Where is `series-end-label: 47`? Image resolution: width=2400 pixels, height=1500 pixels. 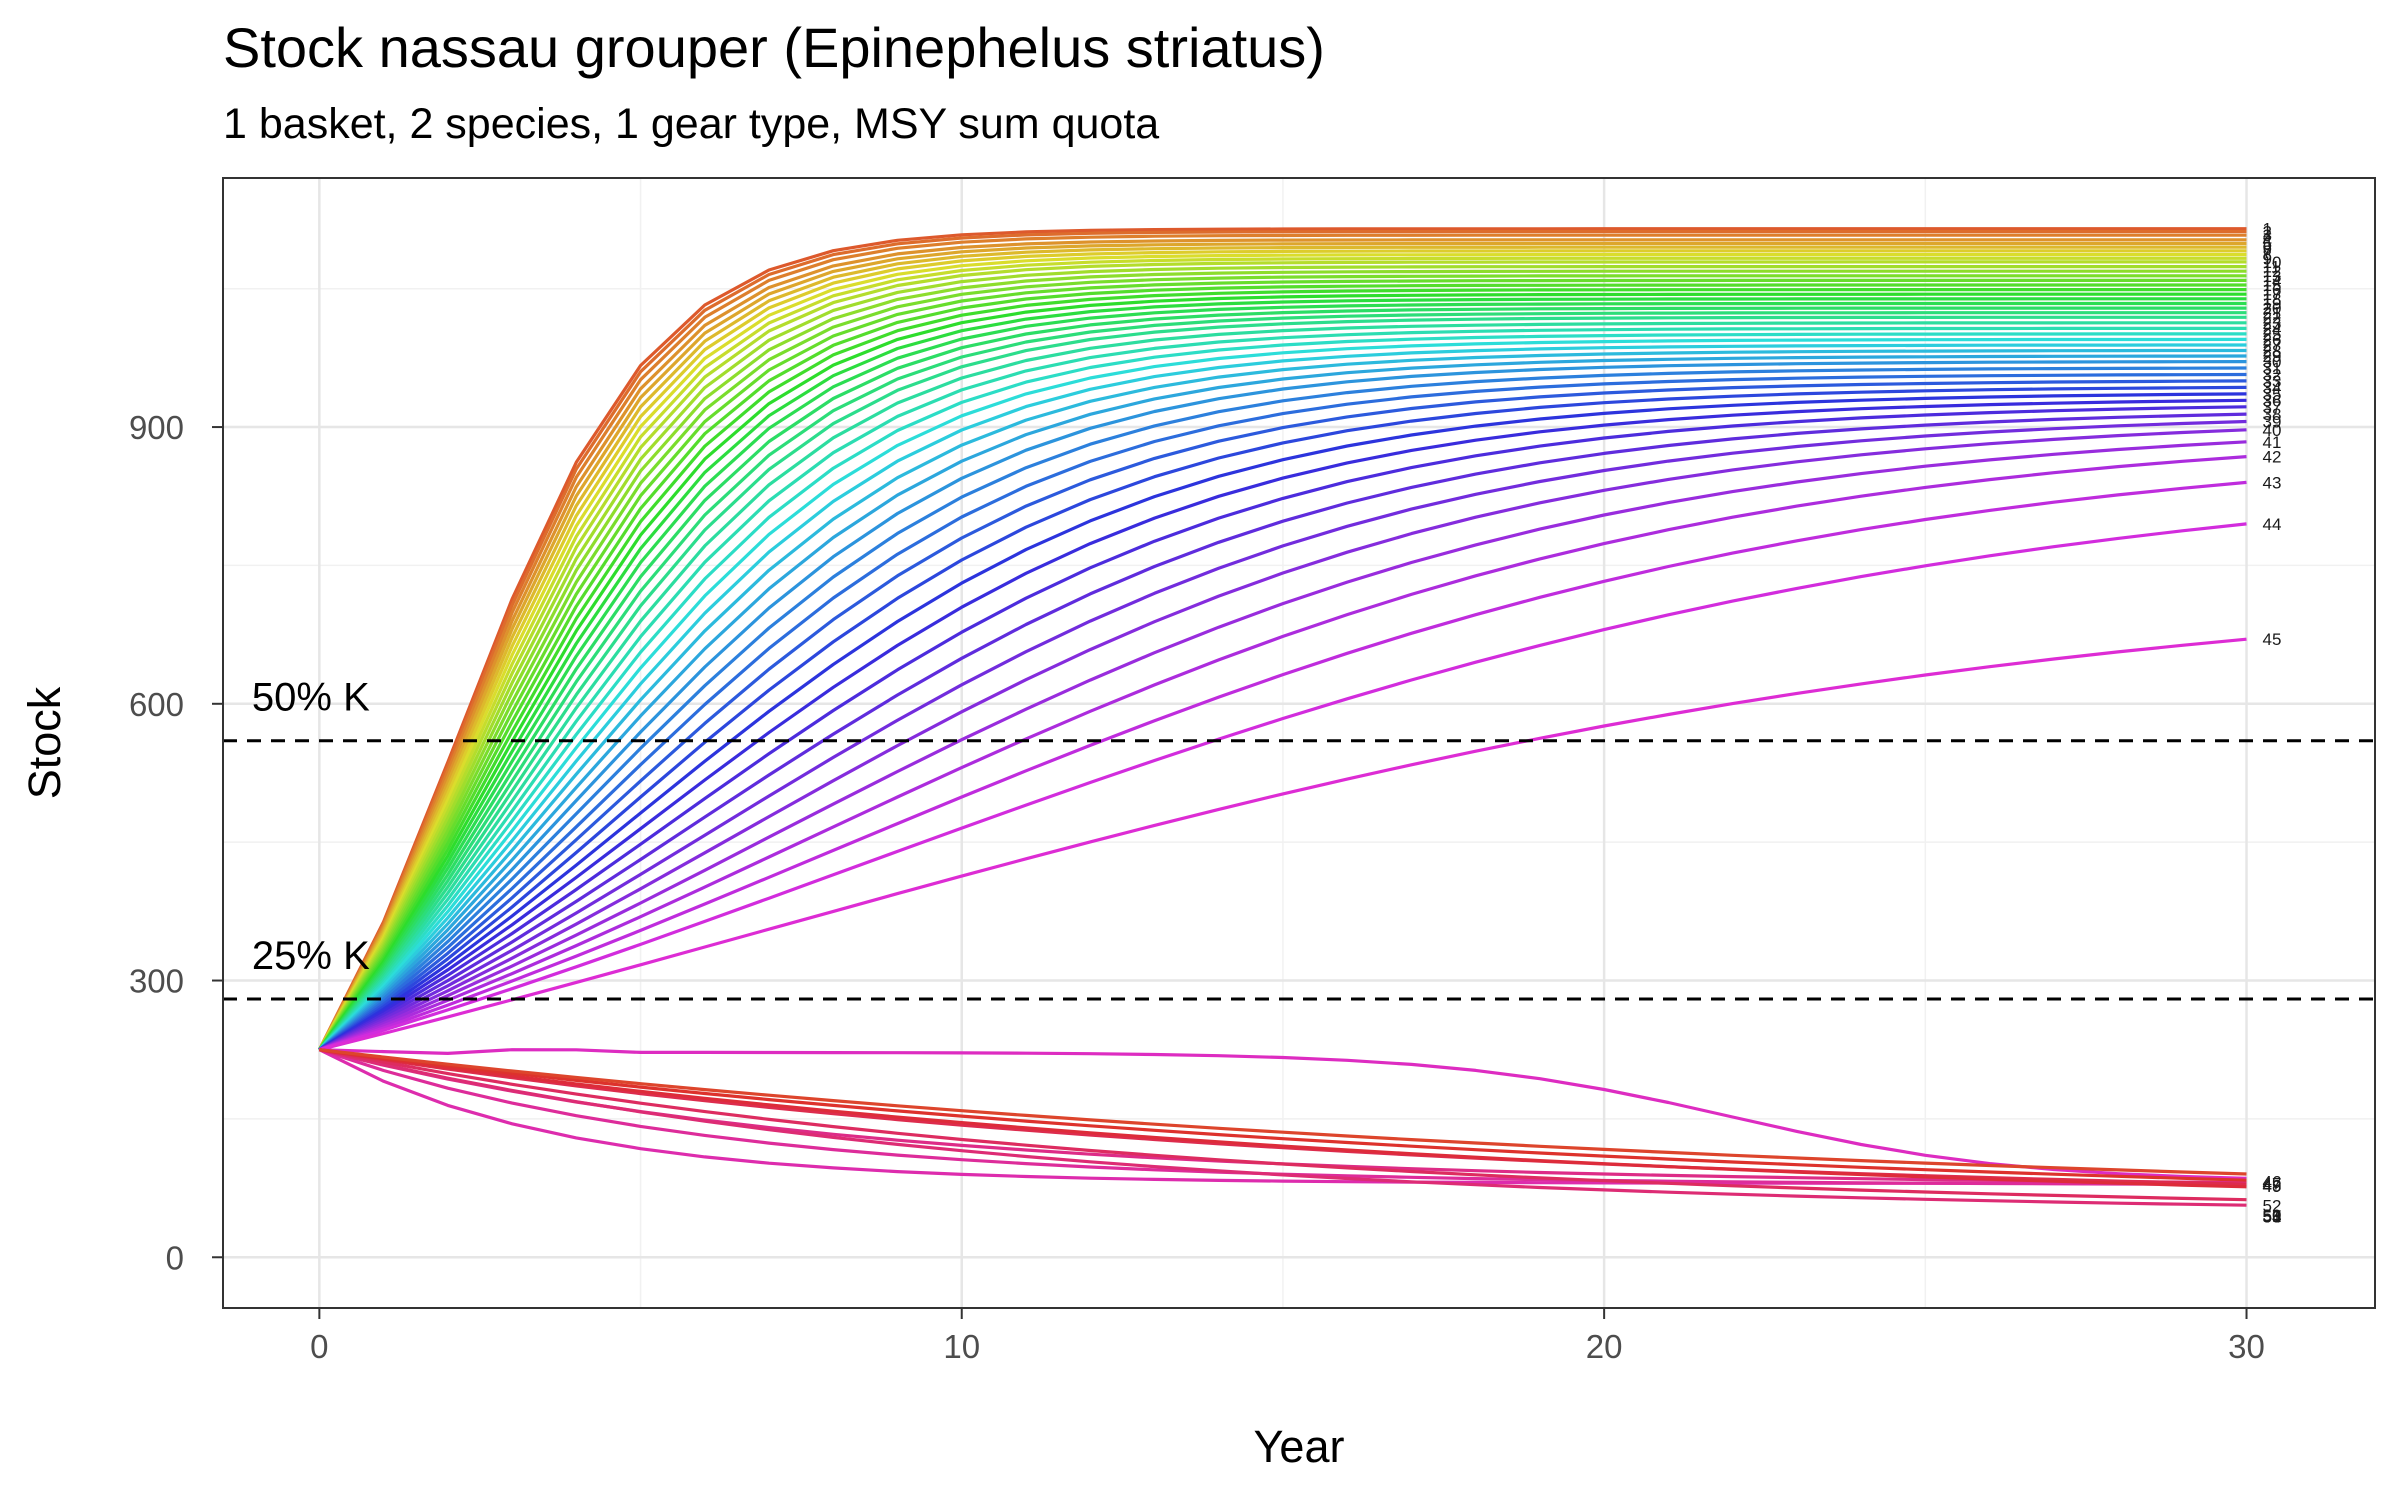 series-end-label: 47 is located at coordinates (2272, 1183).